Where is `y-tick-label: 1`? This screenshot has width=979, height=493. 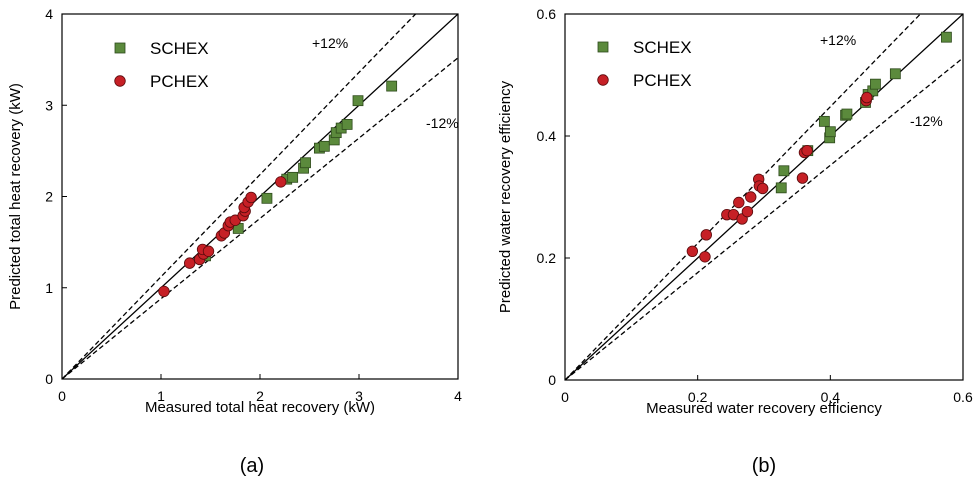
y-tick-label: 1 is located at coordinates (49, 288).